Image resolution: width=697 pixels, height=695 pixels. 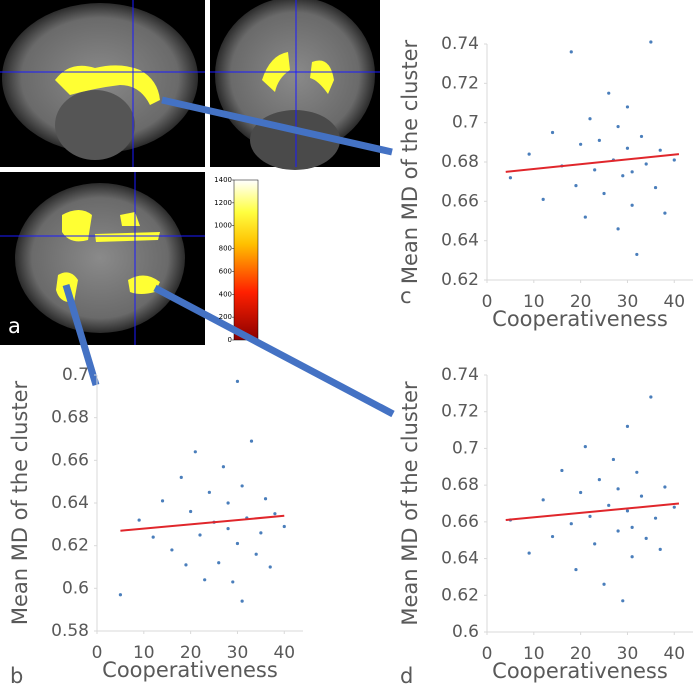 What do you see at coordinates (295, 85) in the screenshot?
I see `brain-coronal` at bounding box center [295, 85].